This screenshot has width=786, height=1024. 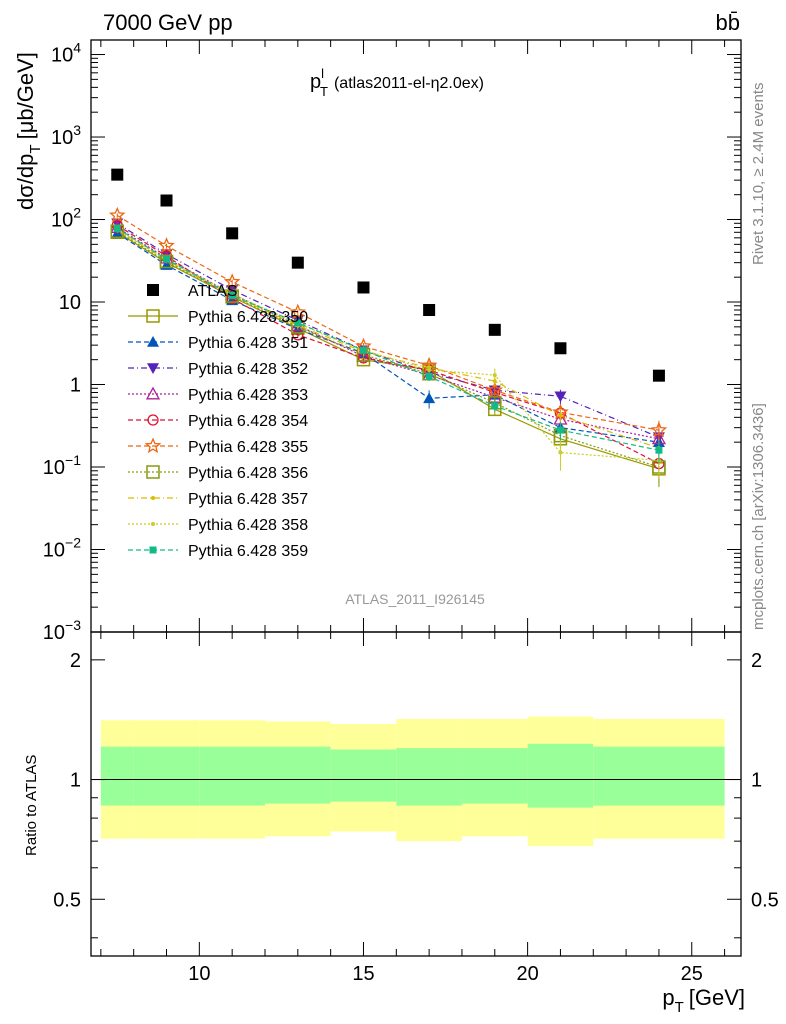 What do you see at coordinates (66, 53) in the screenshot?
I see `main-y-tick-label: 10⁴` at bounding box center [66, 53].